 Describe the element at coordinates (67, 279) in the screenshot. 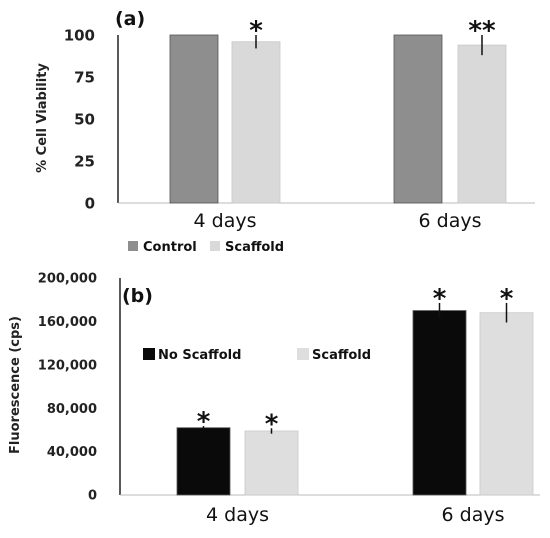

I see `chart-b-y-tick-label: 200,000` at that location.